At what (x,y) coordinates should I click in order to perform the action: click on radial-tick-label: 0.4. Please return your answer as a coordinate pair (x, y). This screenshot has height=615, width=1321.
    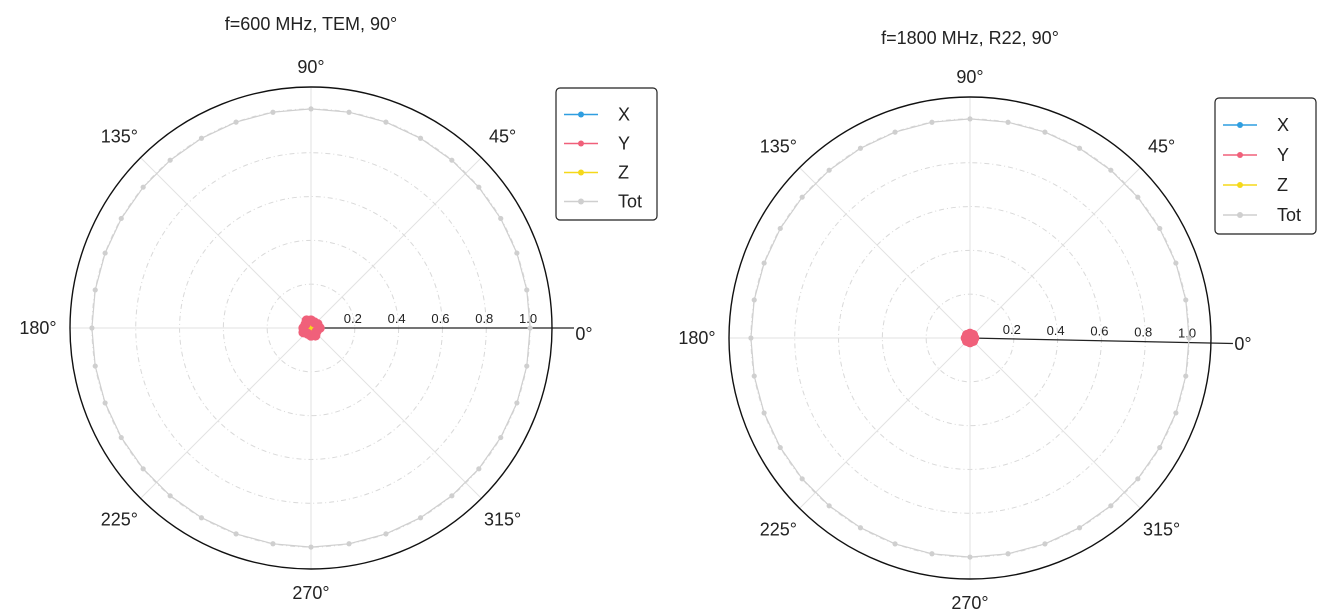
    Looking at the image, I should click on (397, 318).